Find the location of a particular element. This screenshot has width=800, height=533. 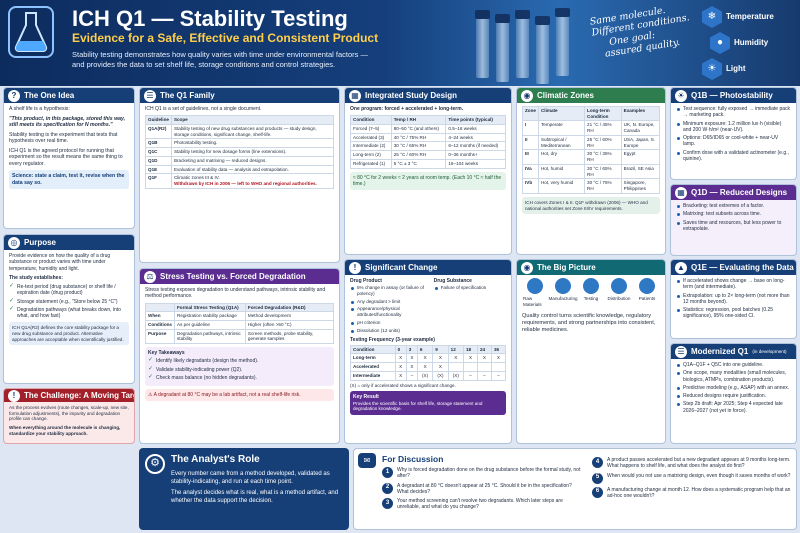

lightbulb-icon: ? is located at coordinates (14, 95).